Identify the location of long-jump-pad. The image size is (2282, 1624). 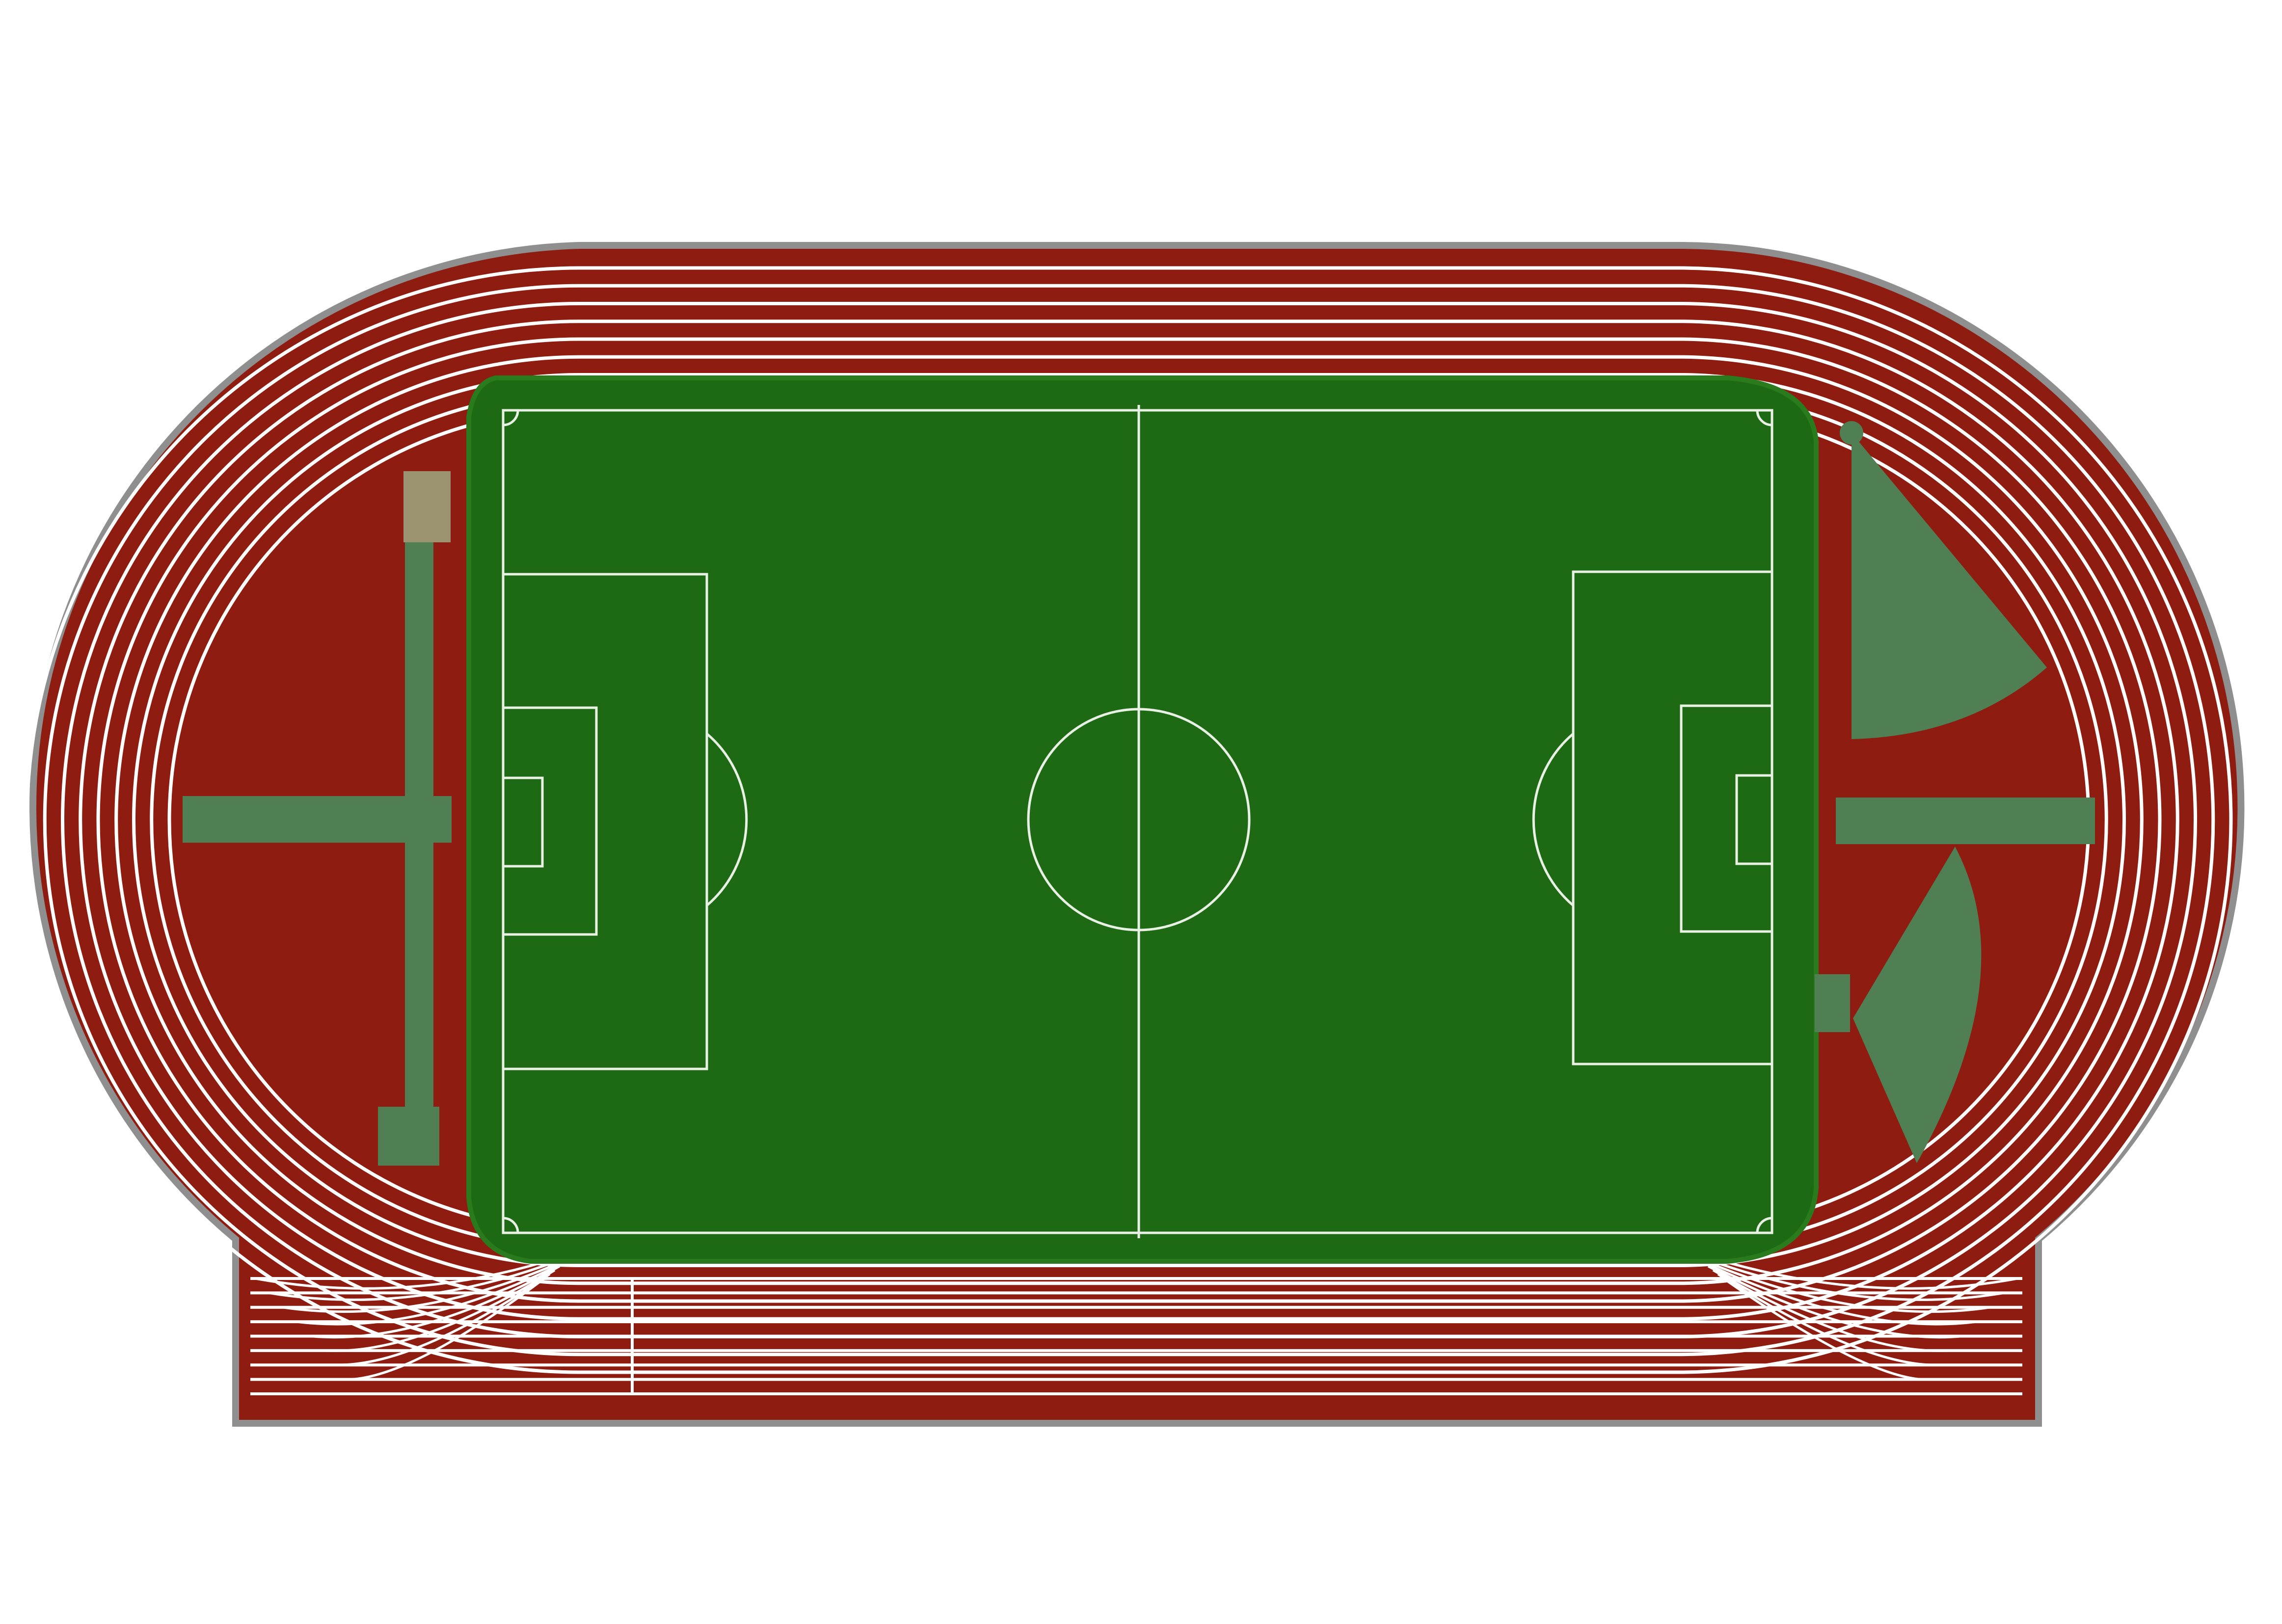
(427, 507).